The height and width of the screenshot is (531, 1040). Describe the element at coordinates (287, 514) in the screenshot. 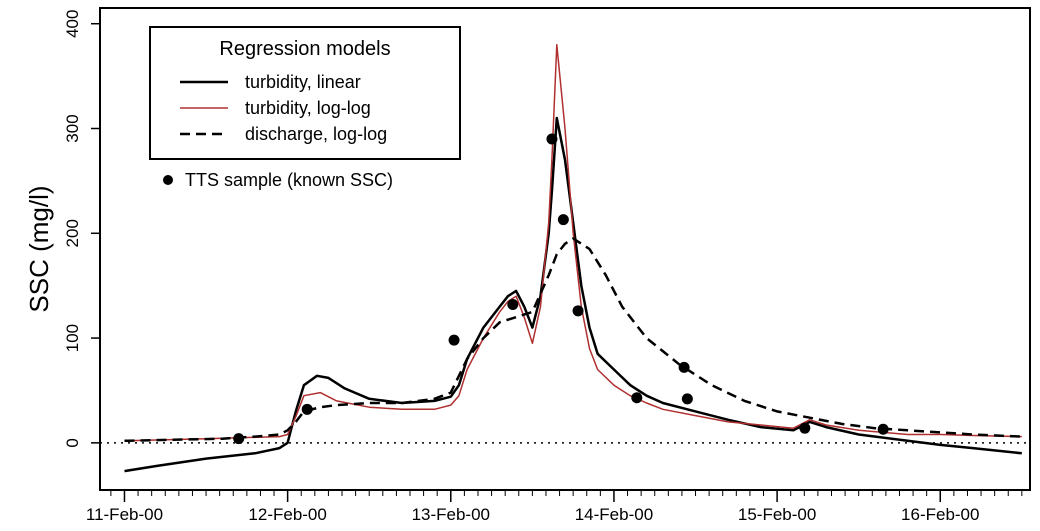

I see `x-tick-label: 12-Feb-00` at that location.